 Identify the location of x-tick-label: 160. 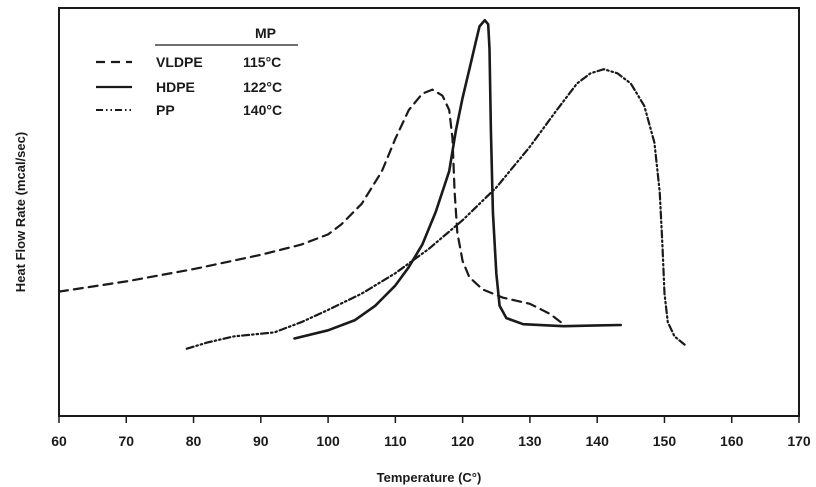
(732, 441).